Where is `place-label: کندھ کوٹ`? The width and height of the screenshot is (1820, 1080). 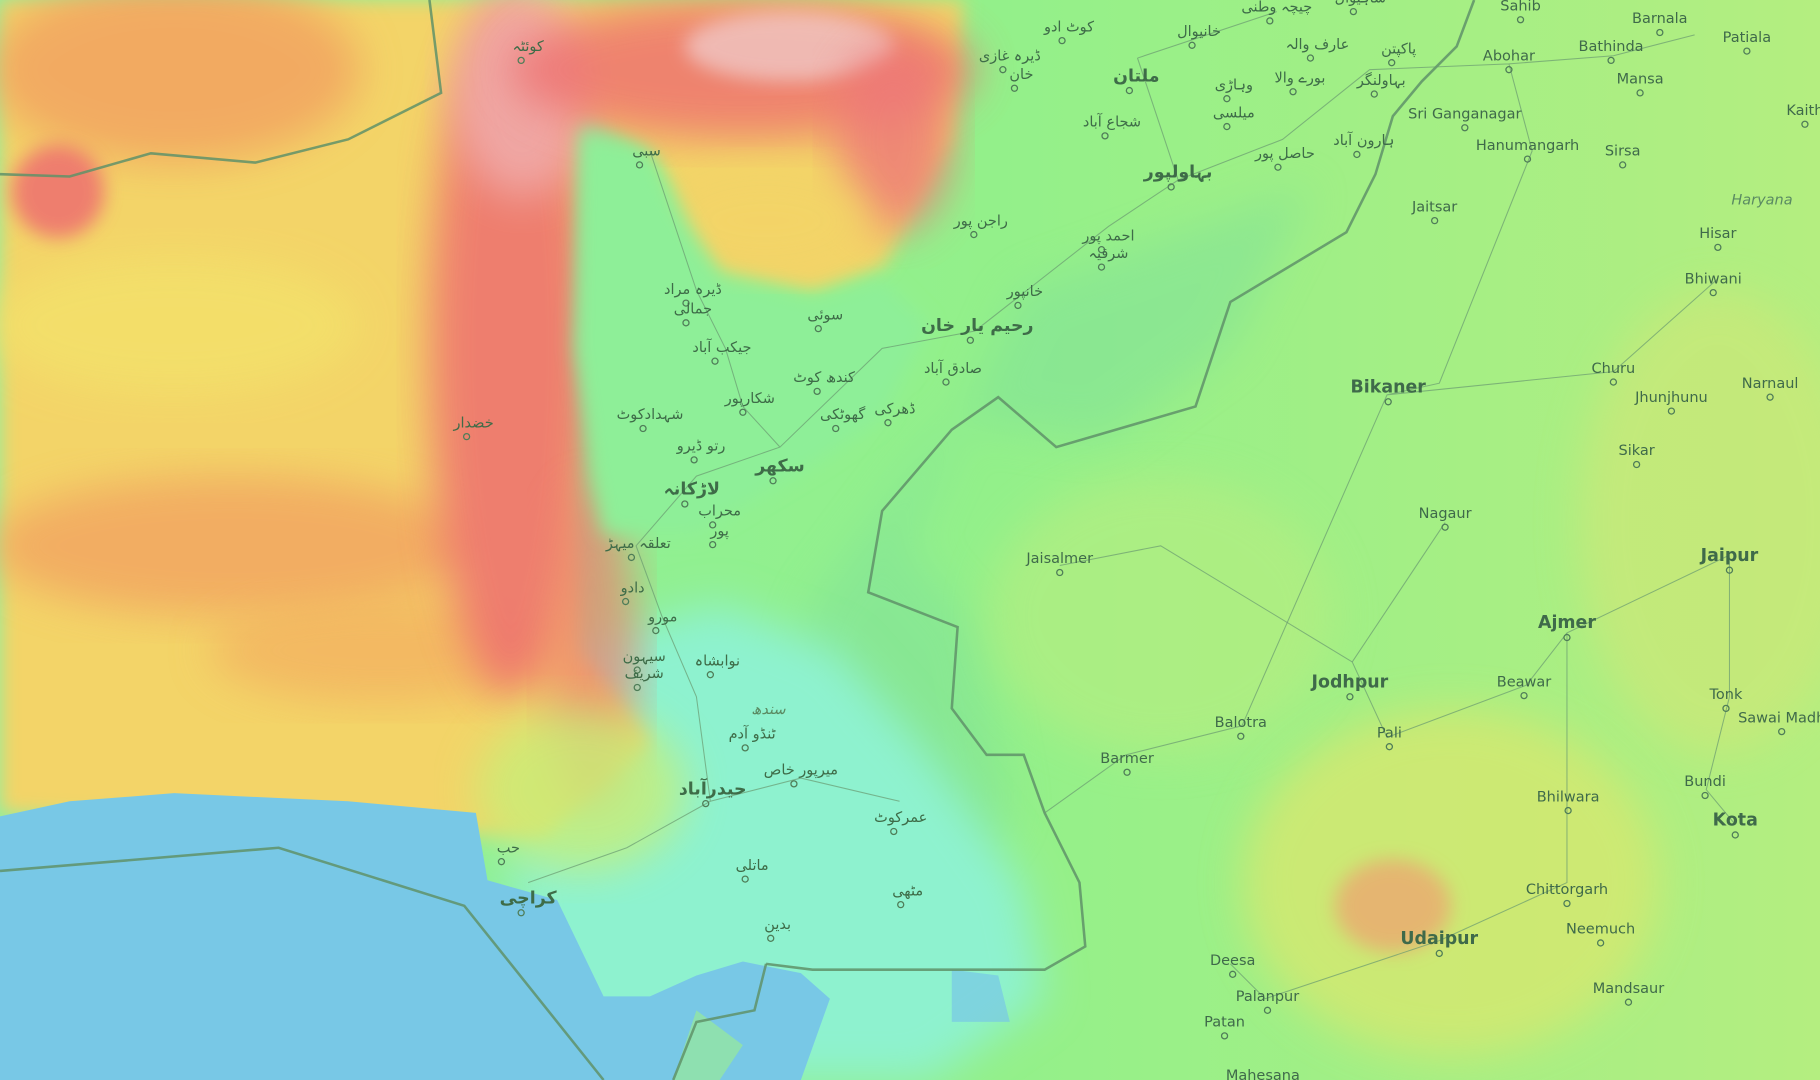 place-label: کندھ کوٹ is located at coordinates (824, 378).